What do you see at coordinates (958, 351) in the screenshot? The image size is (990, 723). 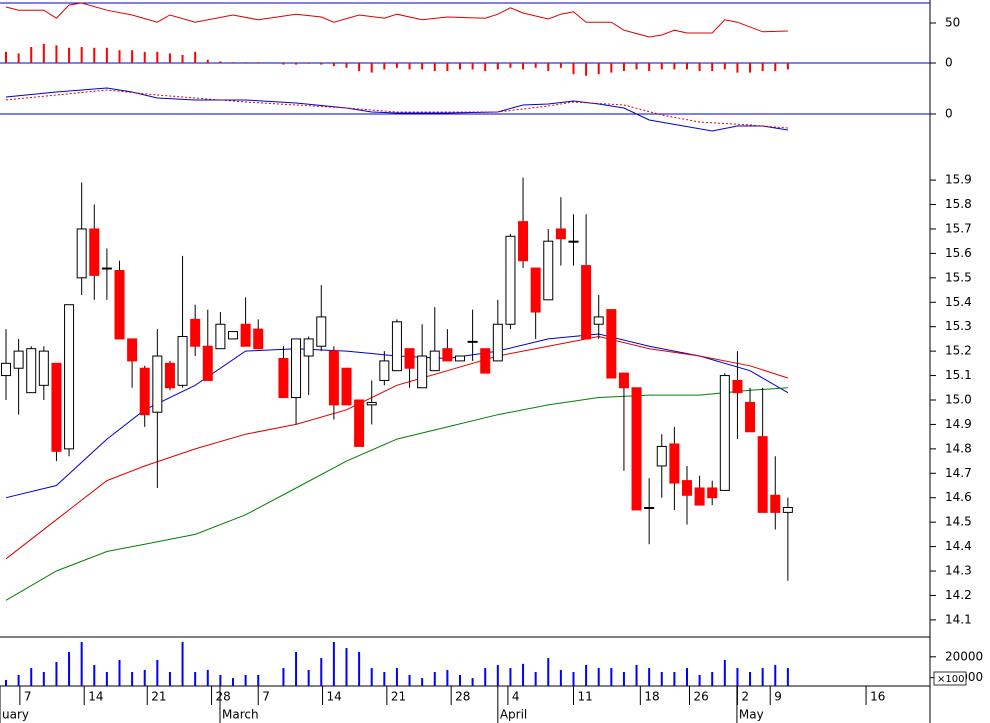 I see `y-tick-label: 15.2` at bounding box center [958, 351].